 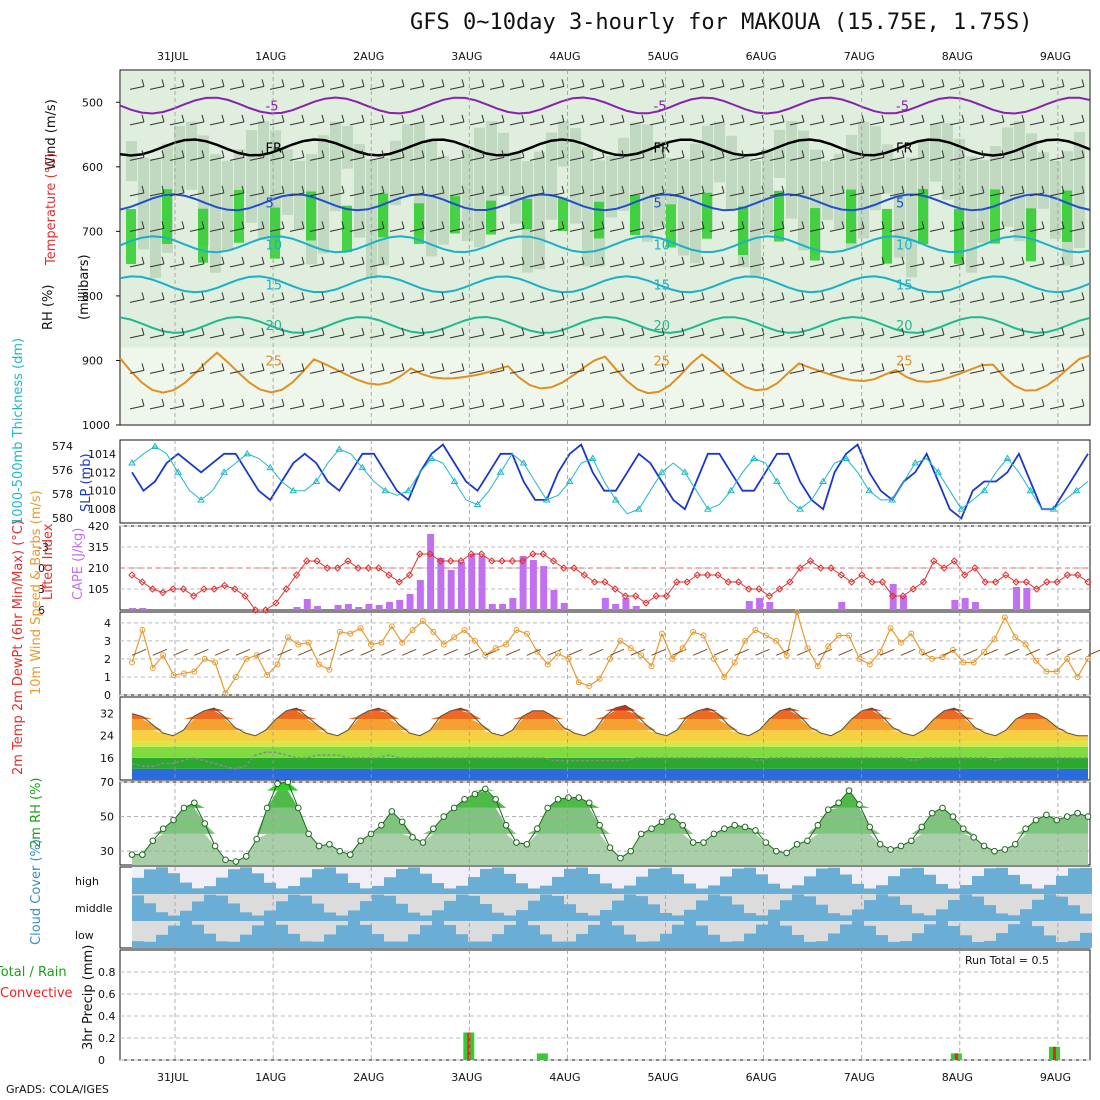 What do you see at coordinates (610, 582) in the screenshot?
I see `series-line-lifted-index` at bounding box center [610, 582].